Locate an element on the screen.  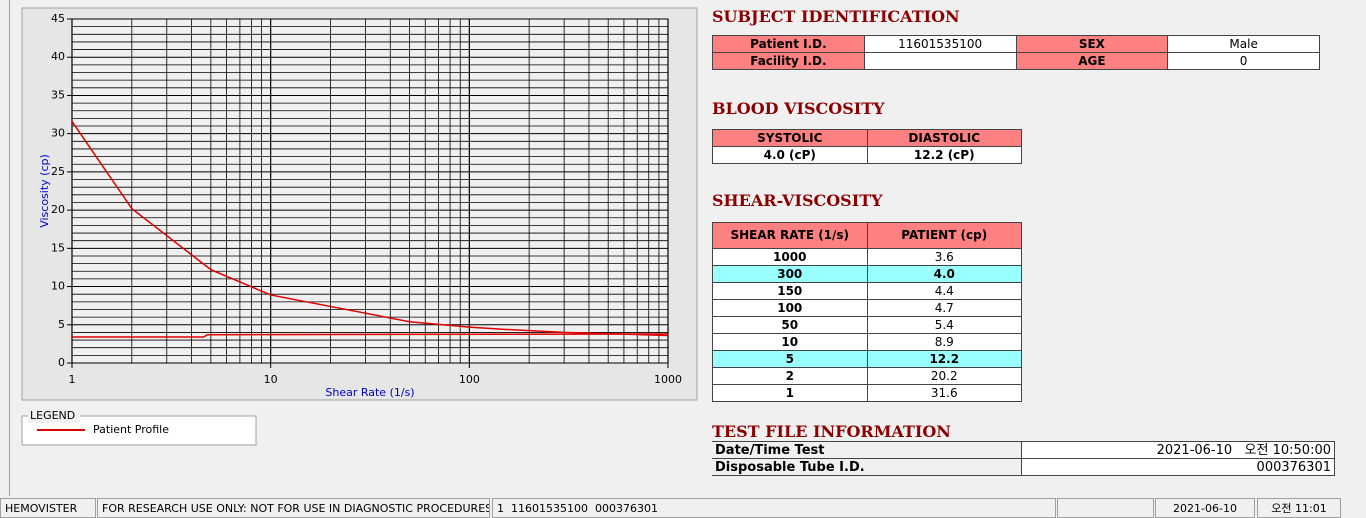
row: 5 12.2 is located at coordinates (867, 359).